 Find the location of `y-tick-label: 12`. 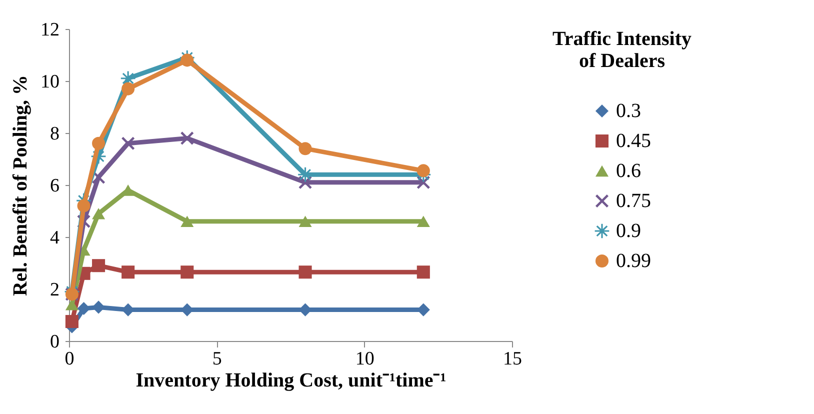

y-tick-label: 12 is located at coordinates (50, 30).